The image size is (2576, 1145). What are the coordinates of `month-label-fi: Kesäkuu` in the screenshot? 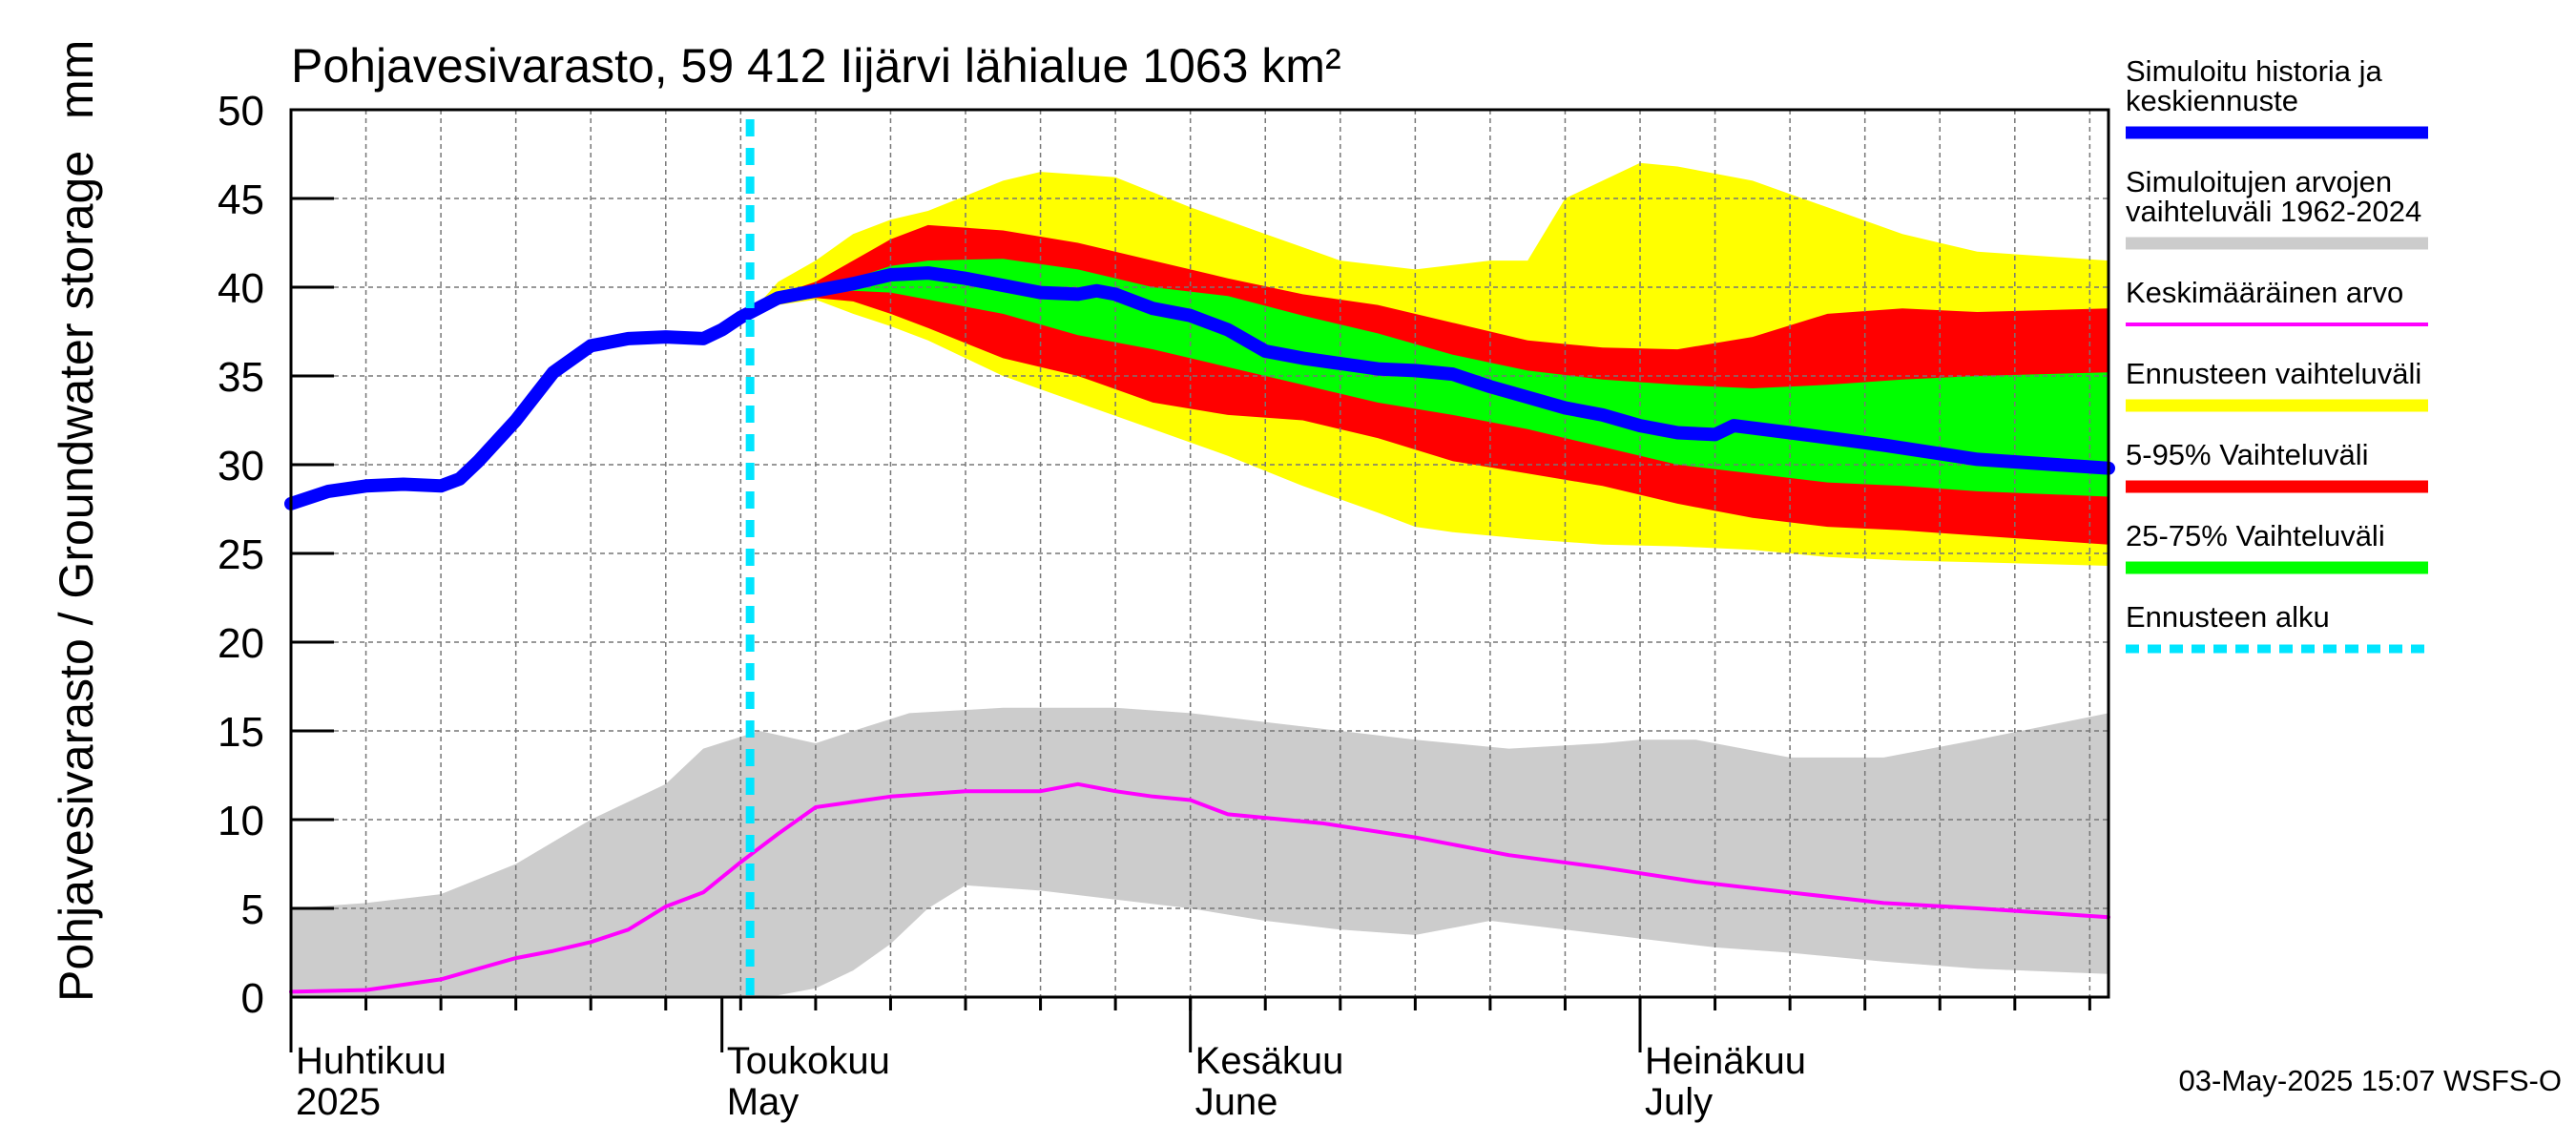 It's located at (1269, 1061).